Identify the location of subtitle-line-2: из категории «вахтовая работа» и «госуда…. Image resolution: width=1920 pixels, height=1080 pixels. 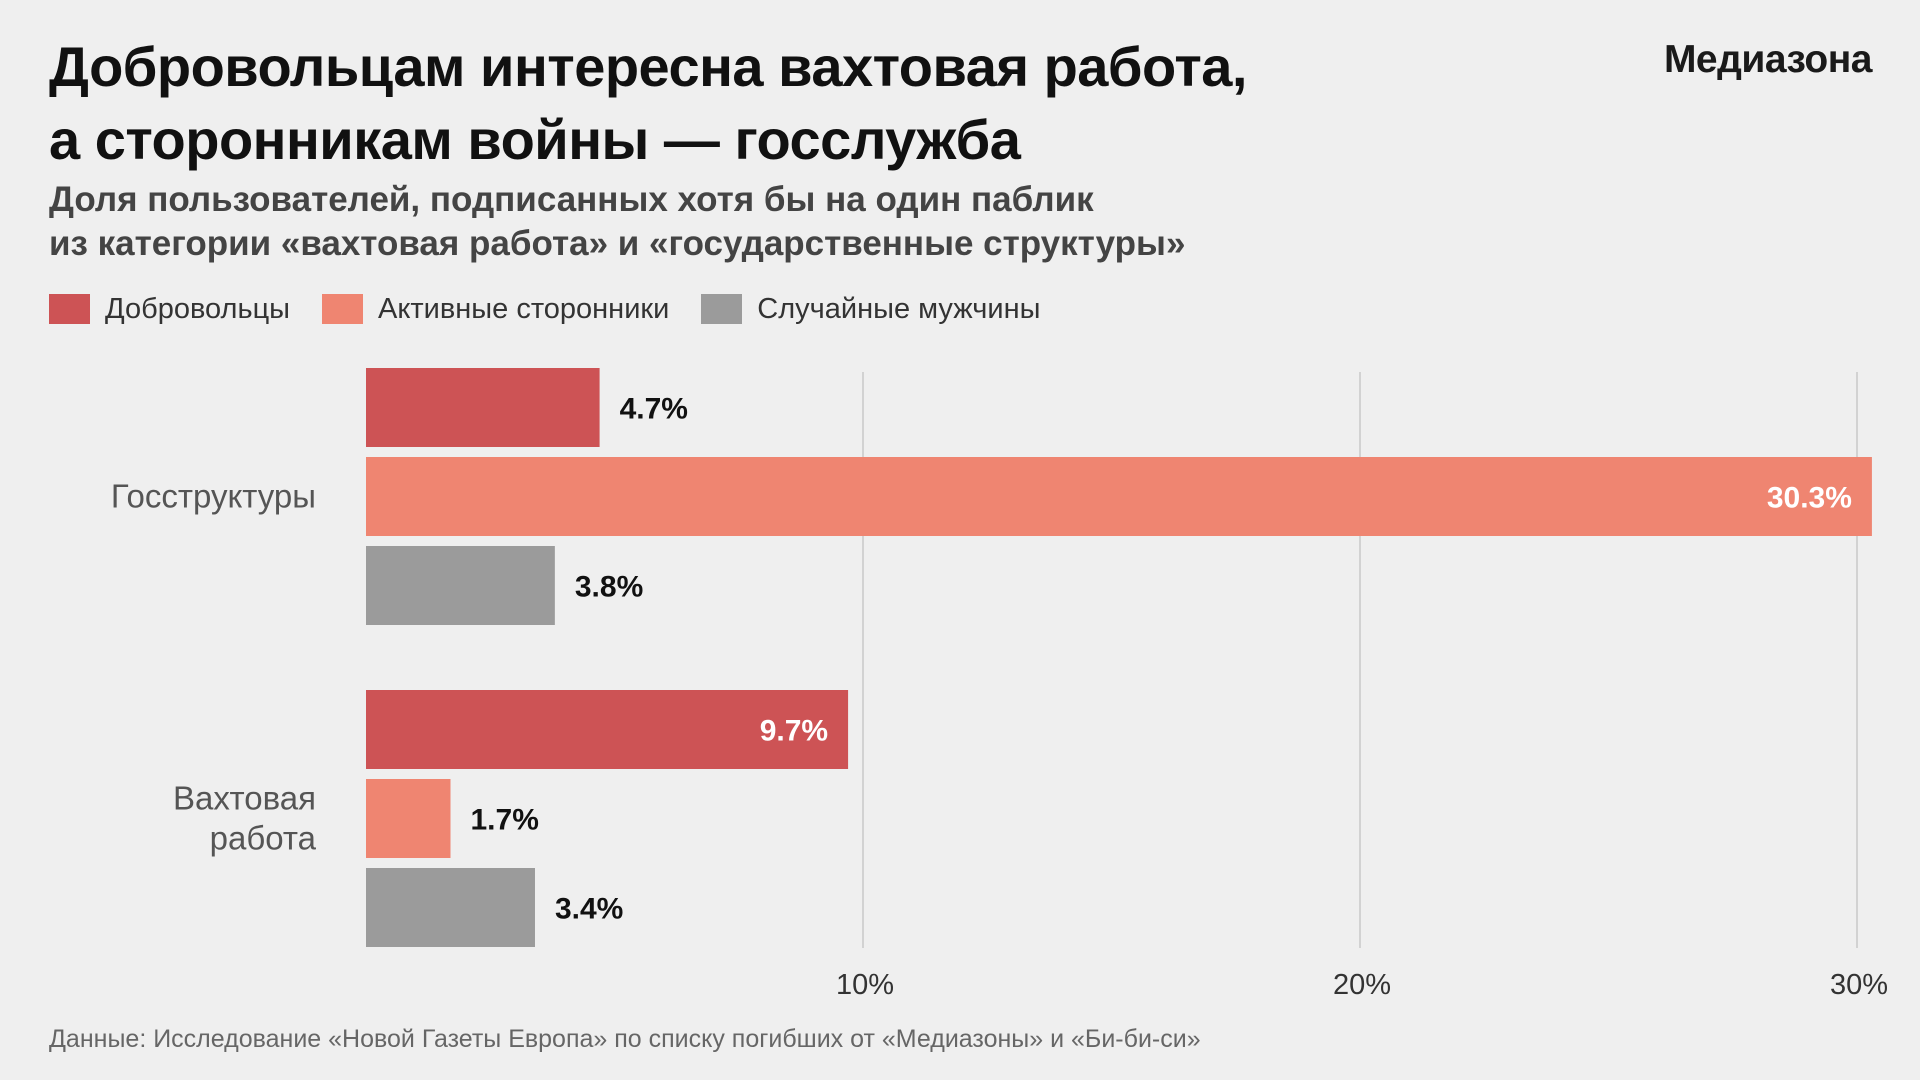
(617, 243).